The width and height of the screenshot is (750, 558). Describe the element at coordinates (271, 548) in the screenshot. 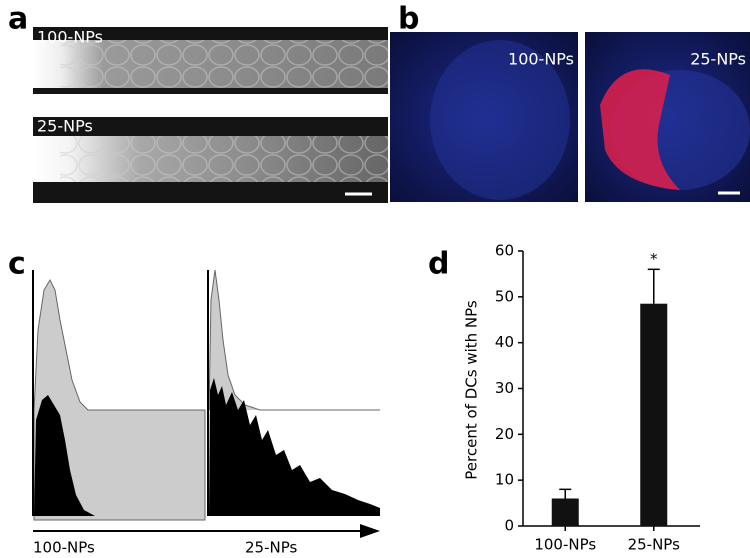

I see `x-label: 25-NPs` at that location.